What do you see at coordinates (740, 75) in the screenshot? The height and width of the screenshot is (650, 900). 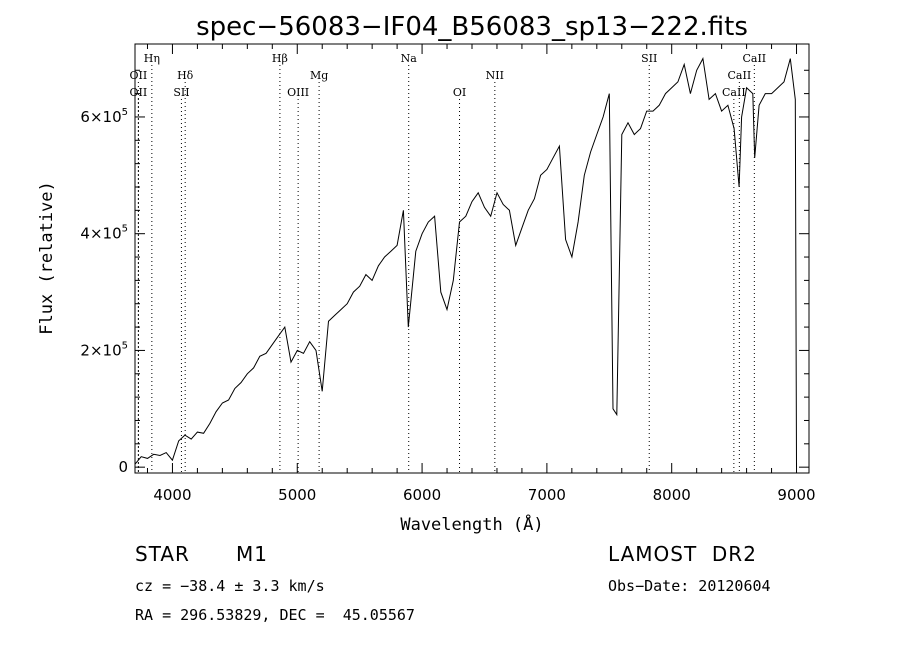 I see `line-marker-label-13: CaII` at bounding box center [740, 75].